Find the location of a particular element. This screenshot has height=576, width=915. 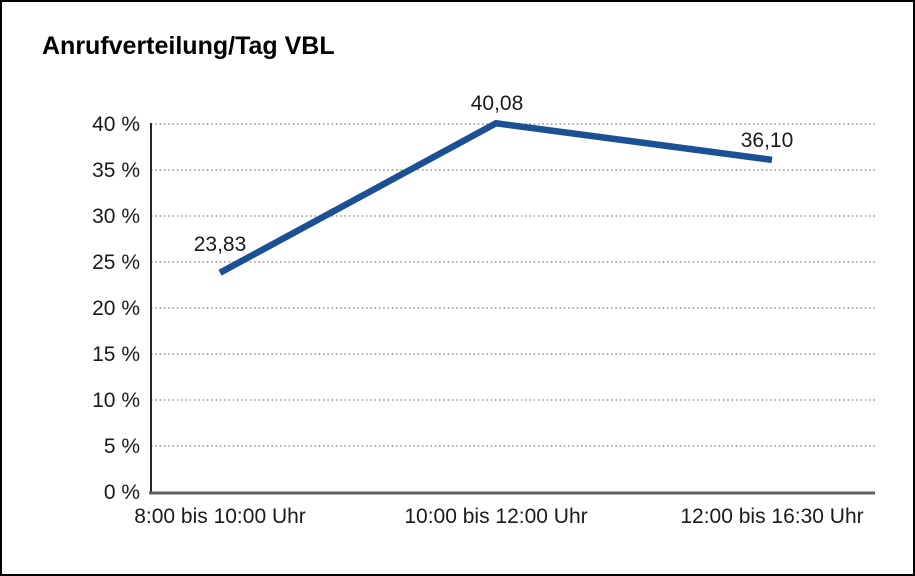

y-tick-label-40: 40 % is located at coordinates (116, 124).